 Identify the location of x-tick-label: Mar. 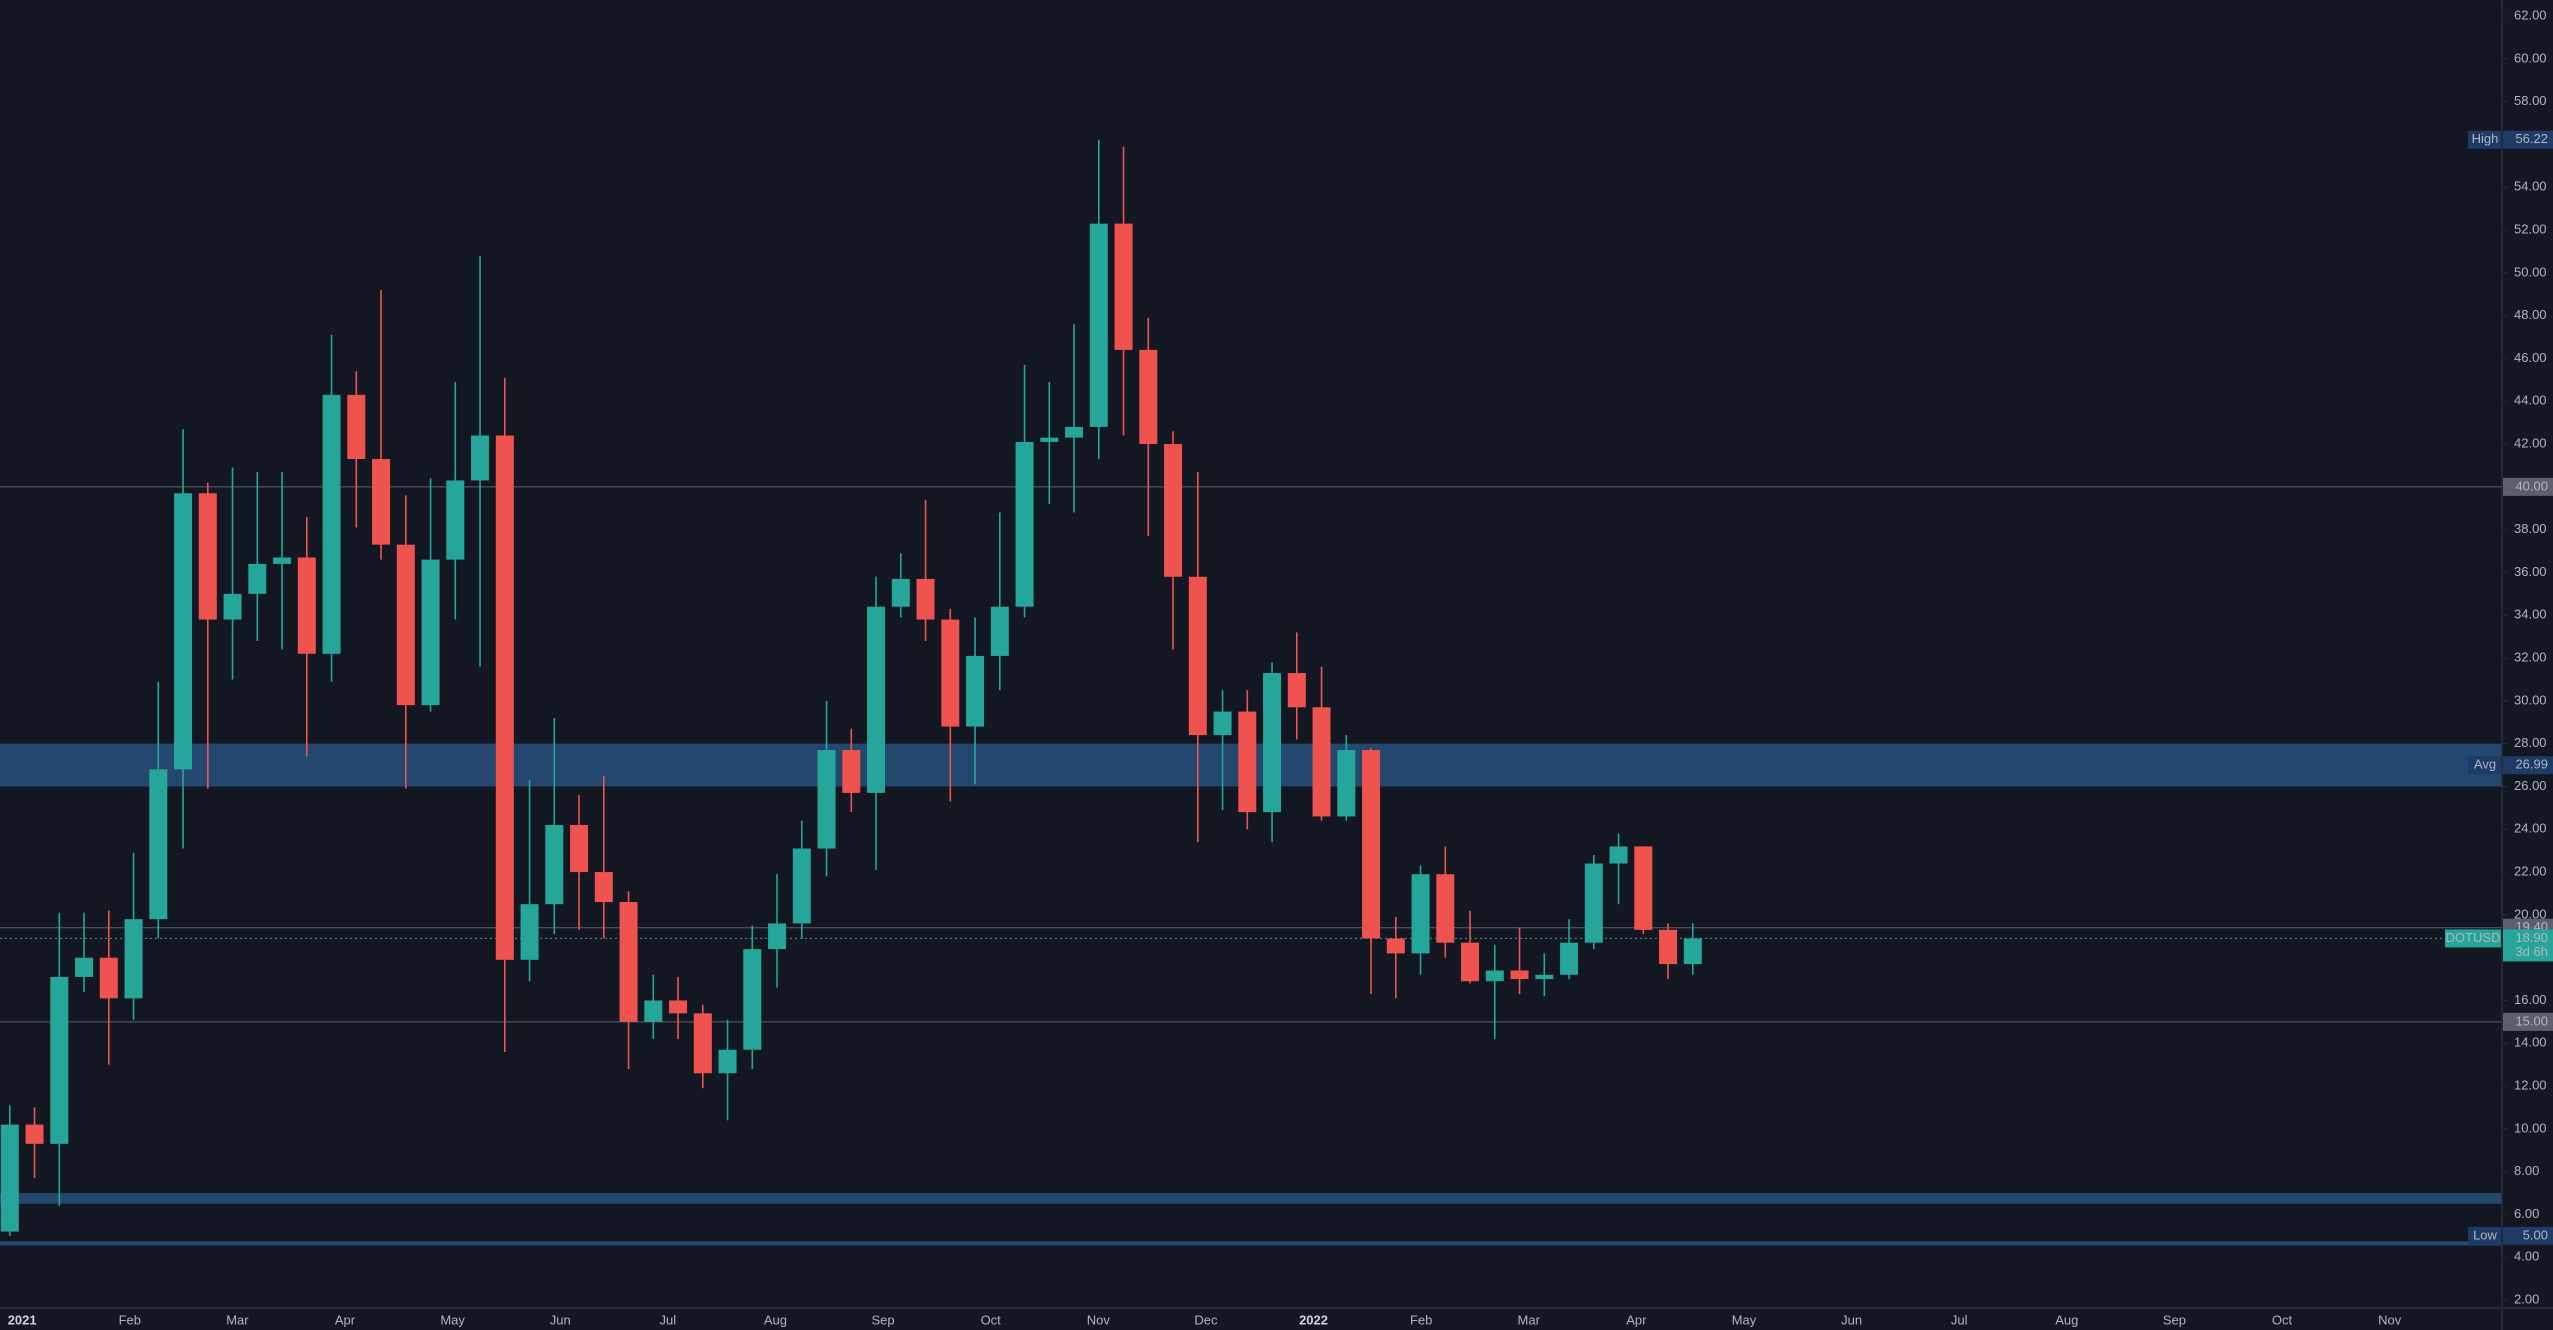
(1529, 1319).